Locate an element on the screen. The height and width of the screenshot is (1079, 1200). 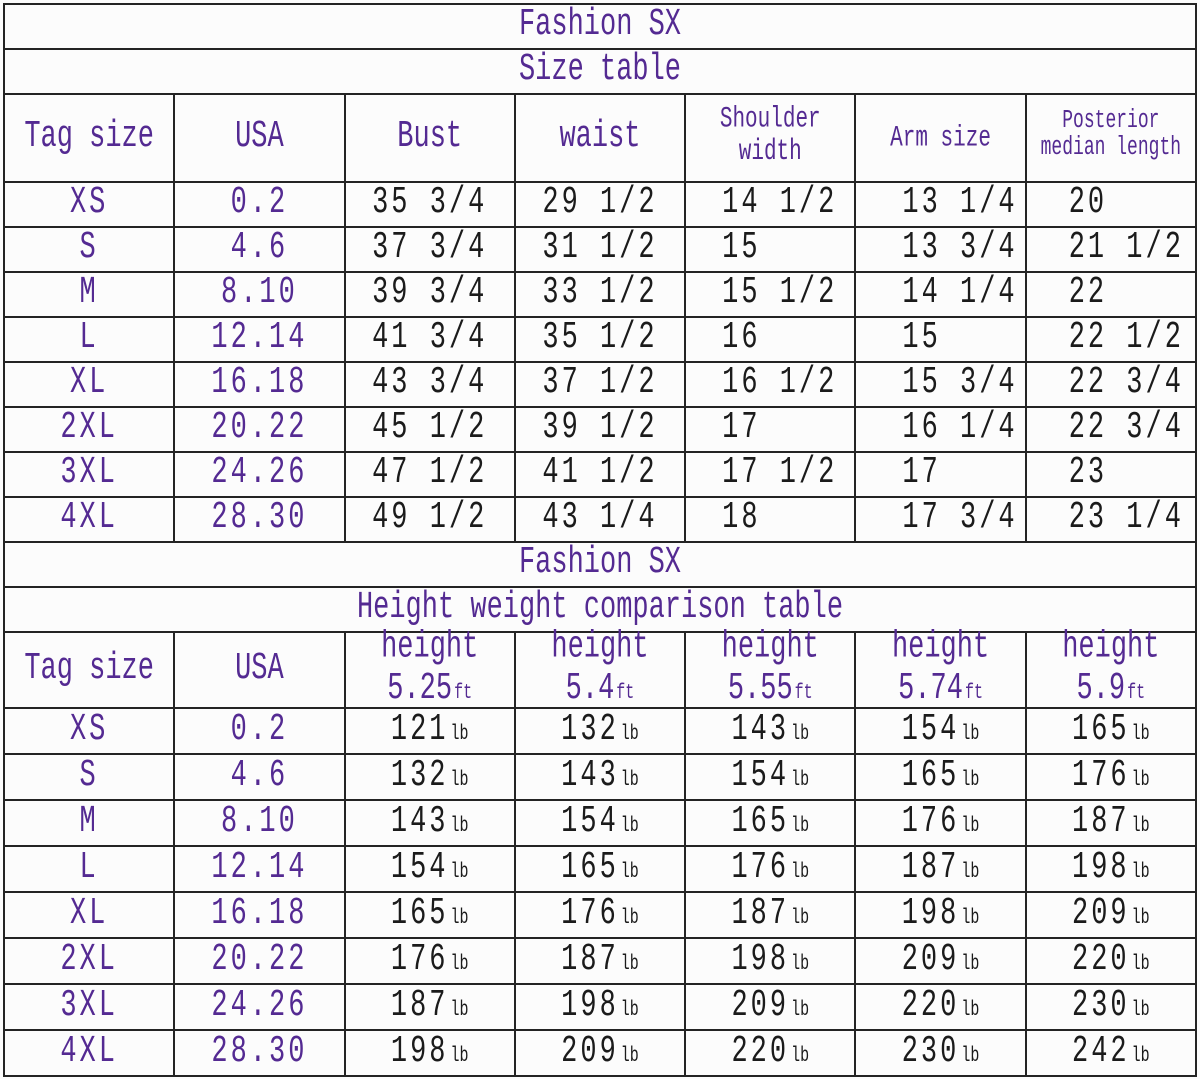
shoulder-width-cell: 15 is located at coordinates (770, 249).